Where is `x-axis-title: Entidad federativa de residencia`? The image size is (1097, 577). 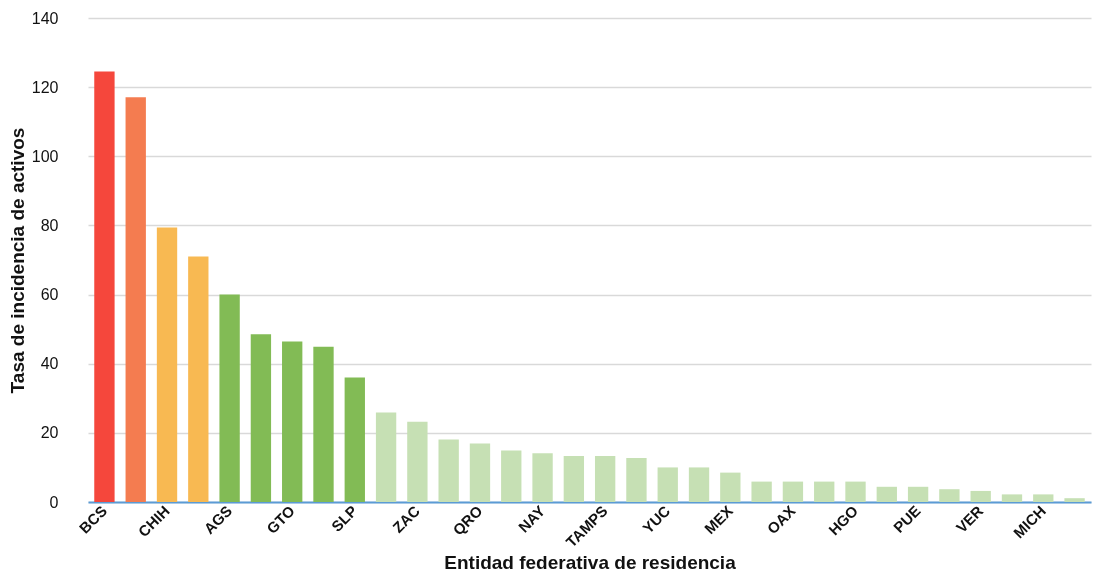
x-axis-title: Entidad federativa de residencia is located at coordinates (590, 563).